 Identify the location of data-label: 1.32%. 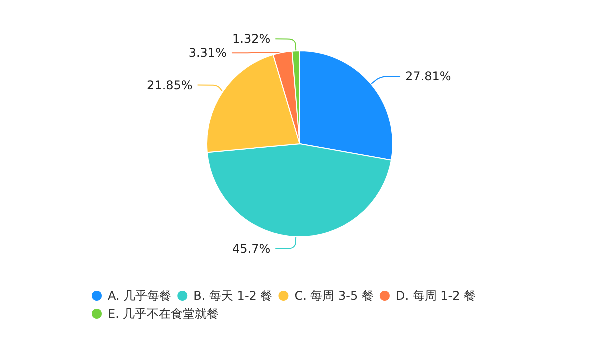
(251, 39).